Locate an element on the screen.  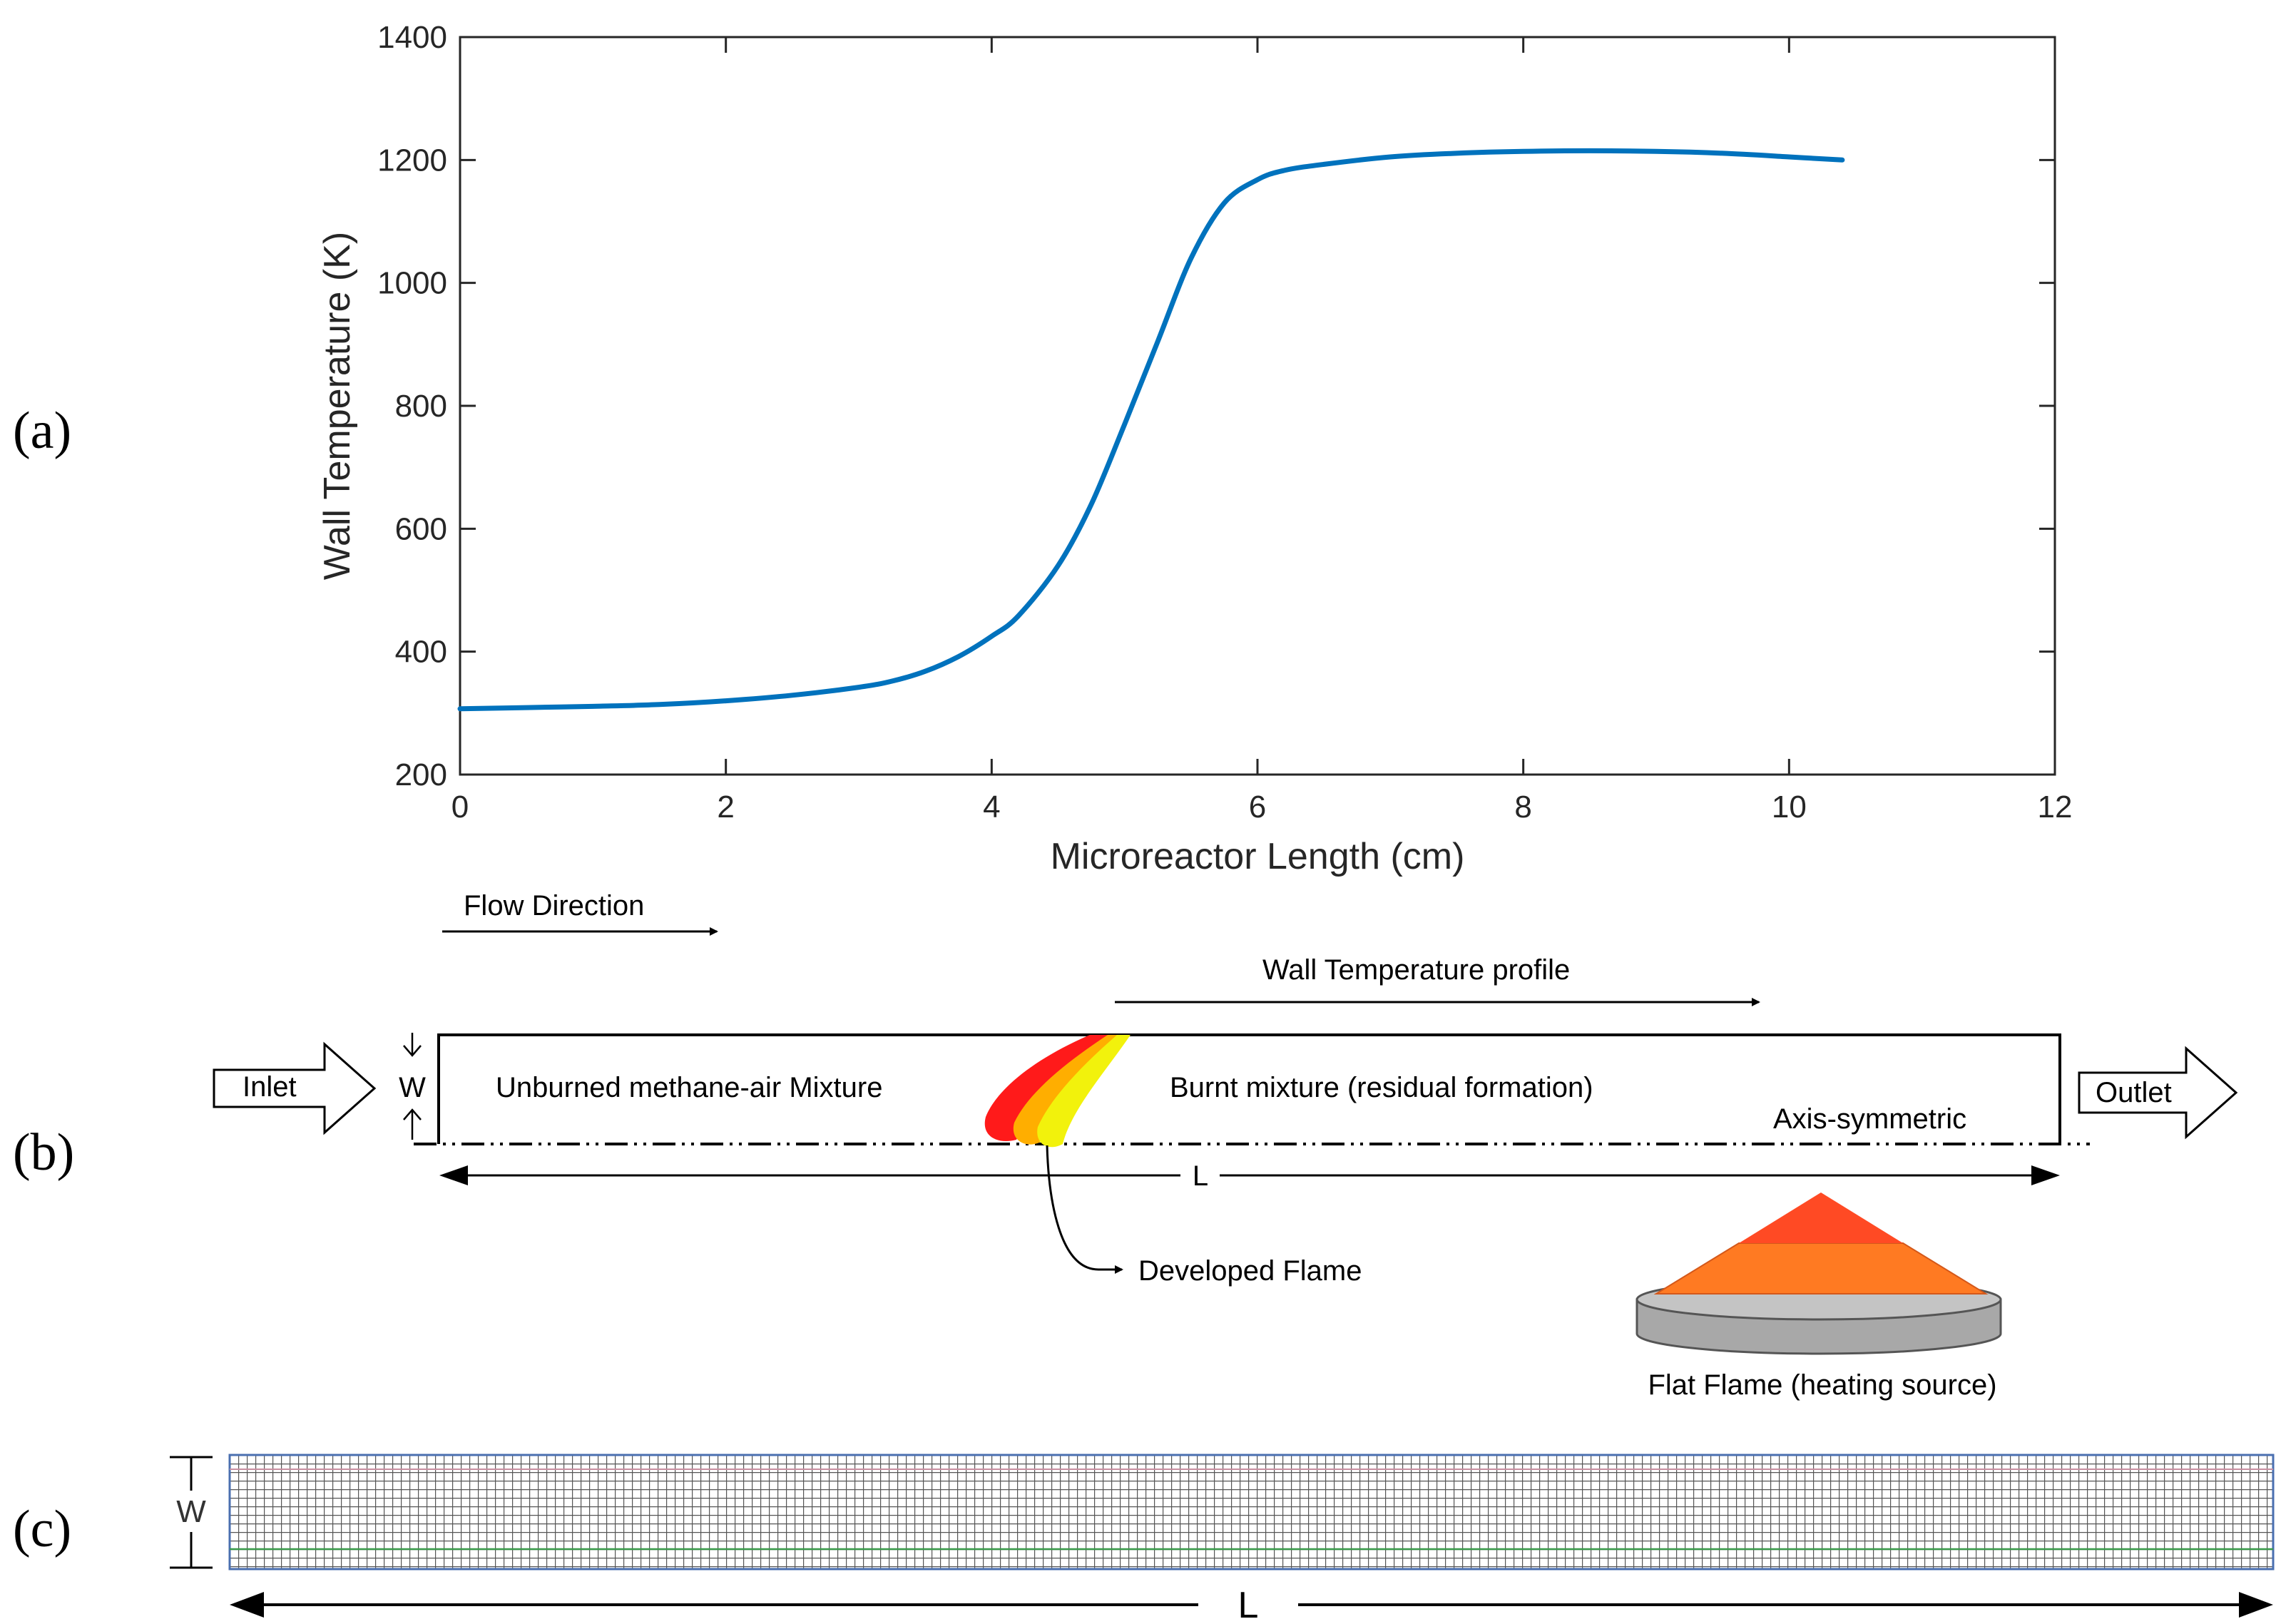
channel-wall is located at coordinates (1249, 1088).